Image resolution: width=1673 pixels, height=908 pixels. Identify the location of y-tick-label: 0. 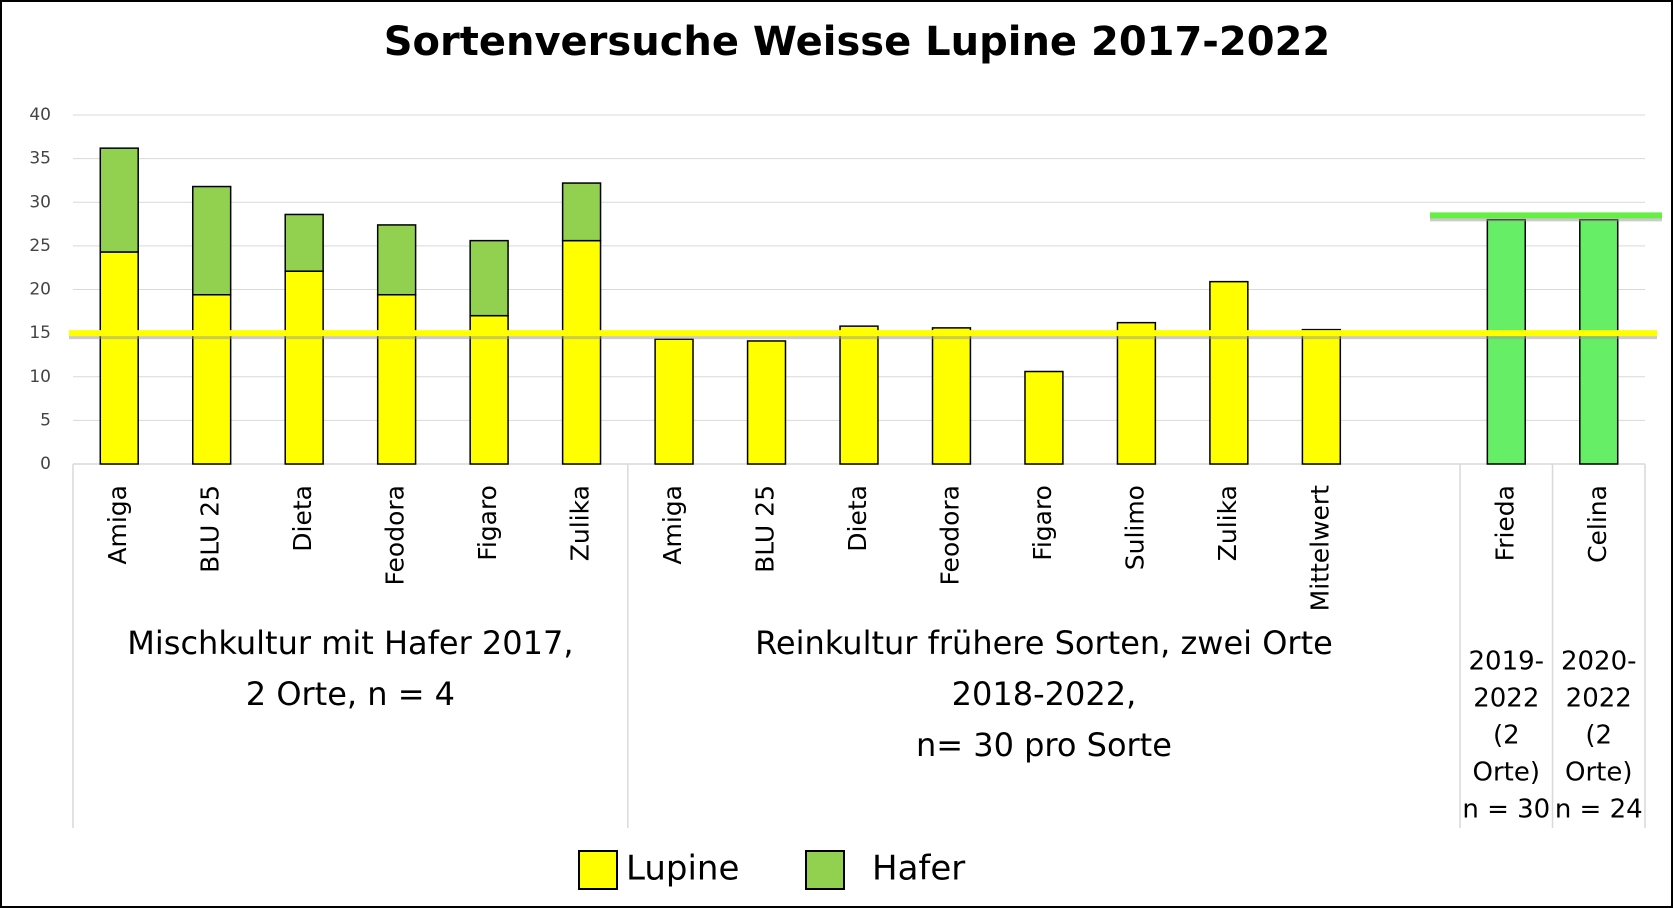
(45, 464).